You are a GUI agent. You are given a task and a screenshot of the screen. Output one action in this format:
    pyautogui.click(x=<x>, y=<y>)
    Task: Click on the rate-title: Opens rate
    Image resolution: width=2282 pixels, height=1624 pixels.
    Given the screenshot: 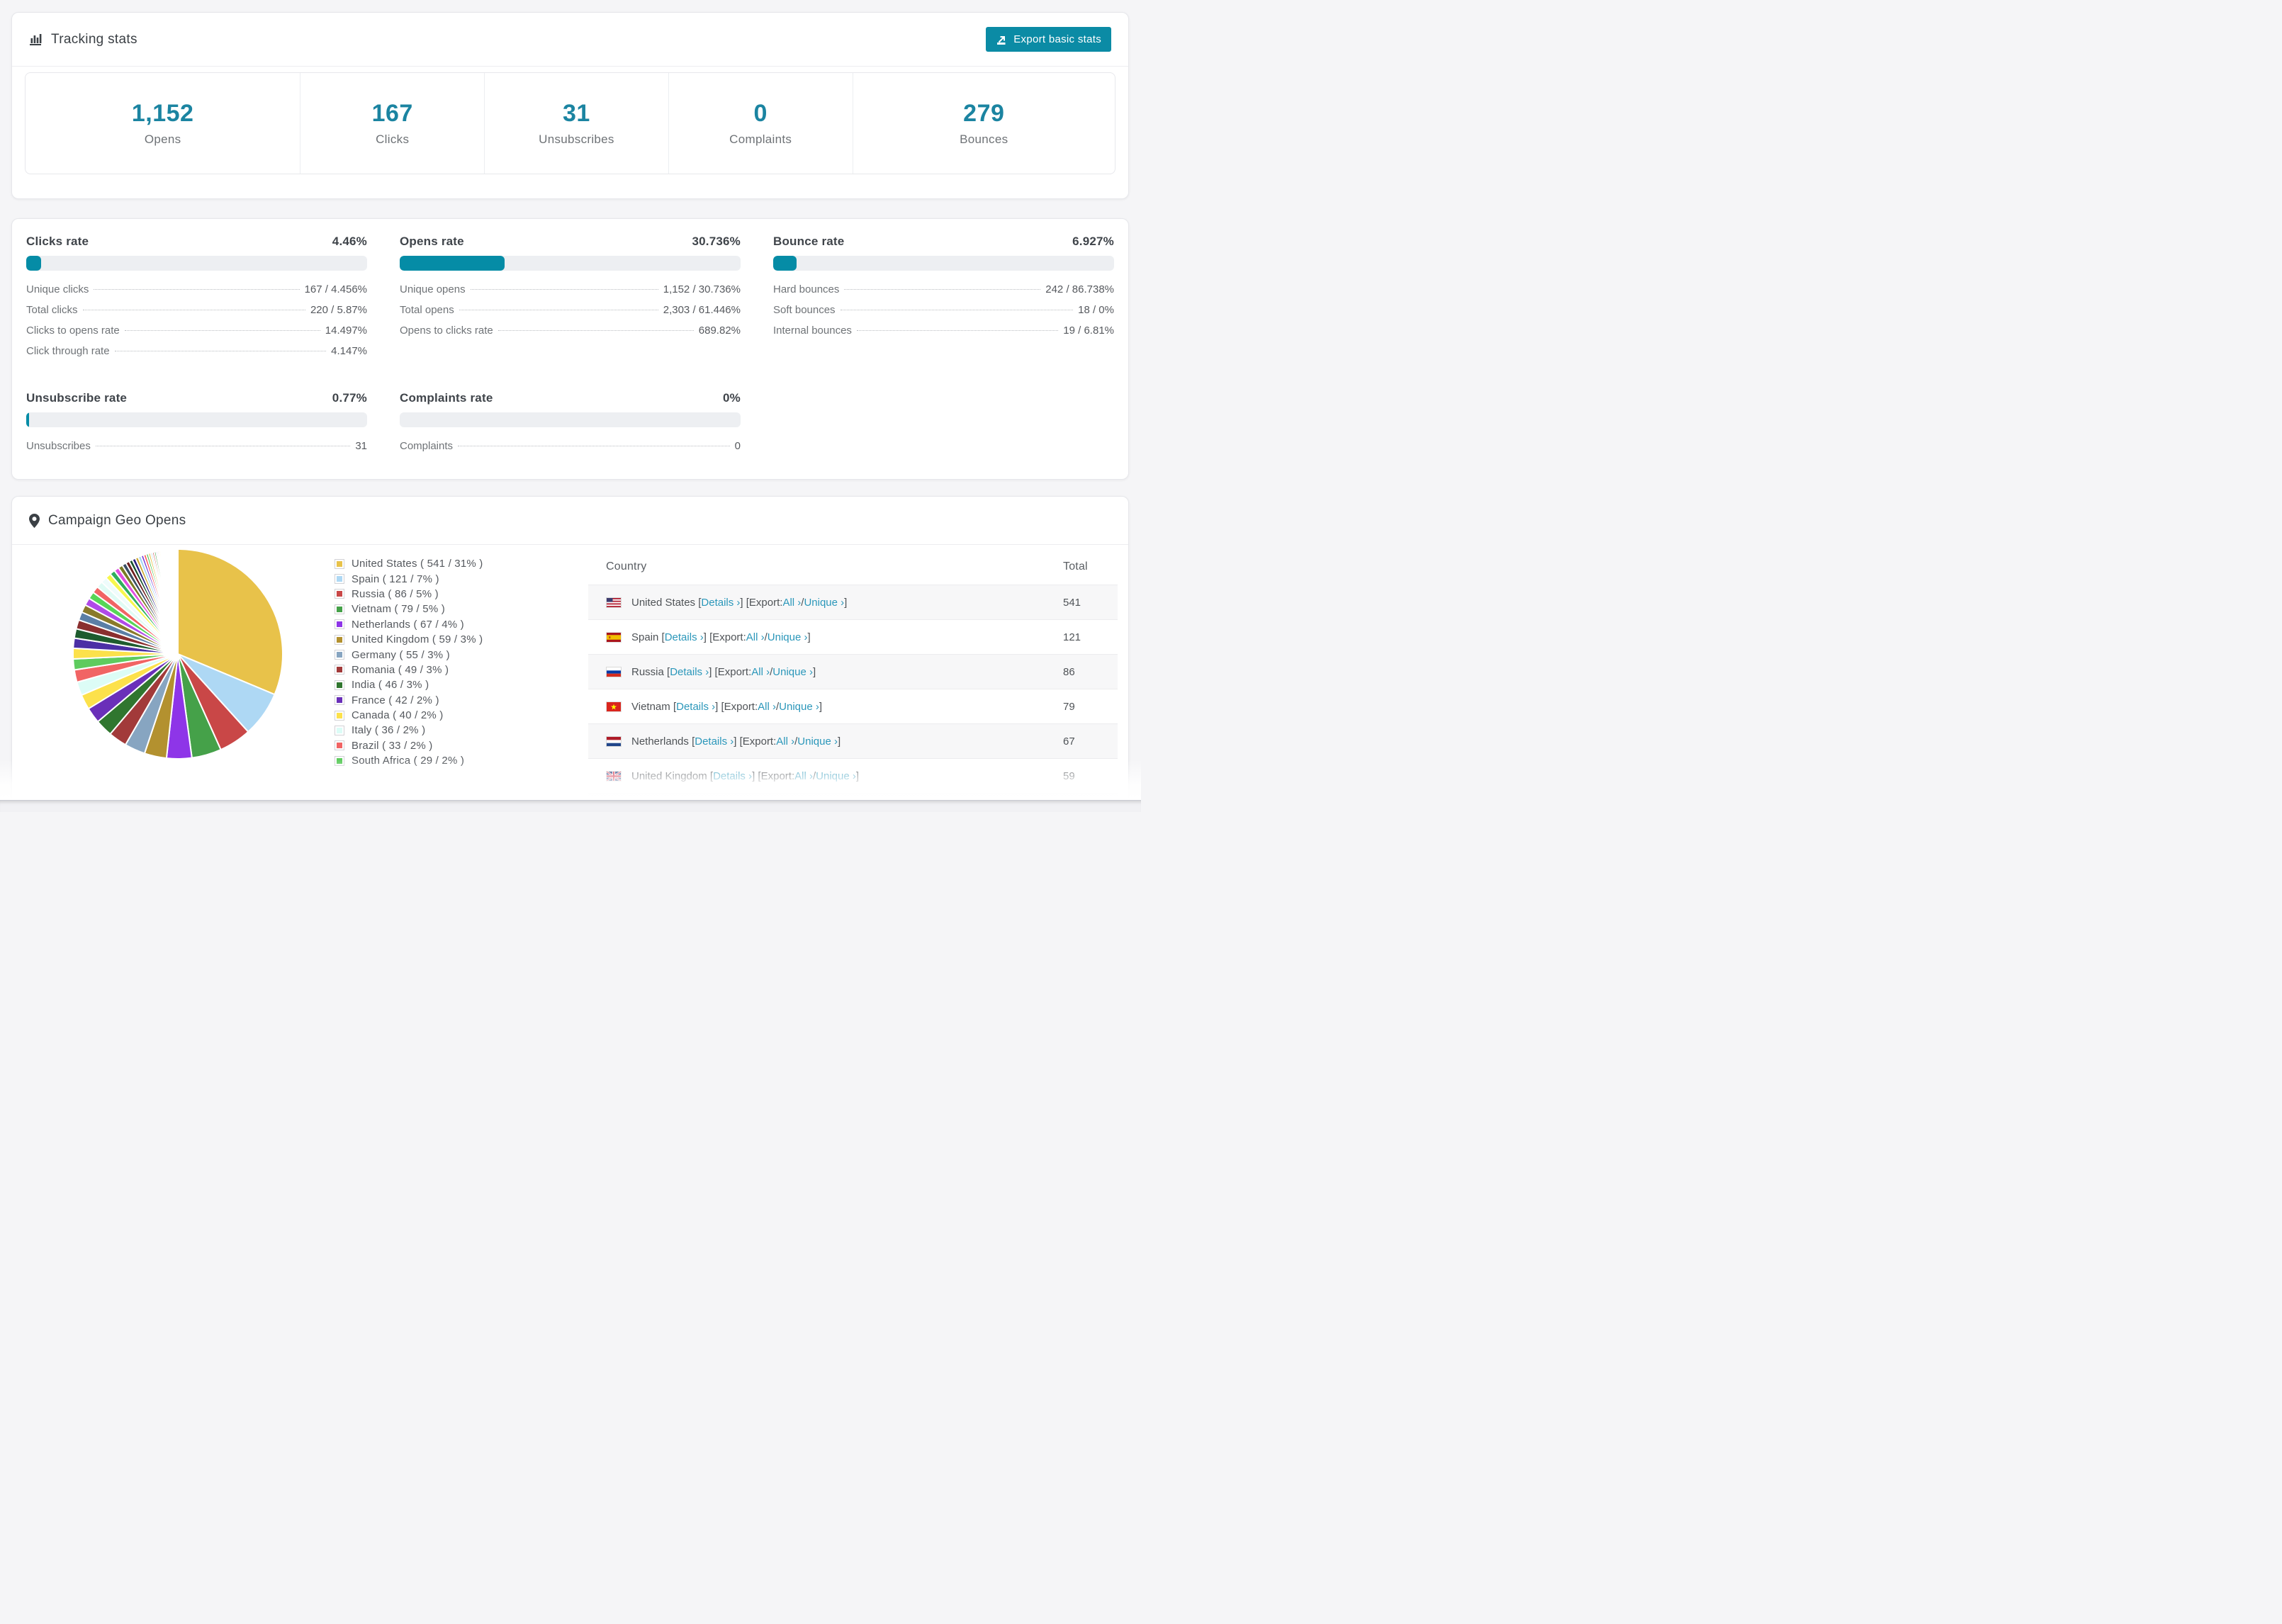 What is the action you would take?
    pyautogui.click(x=432, y=242)
    